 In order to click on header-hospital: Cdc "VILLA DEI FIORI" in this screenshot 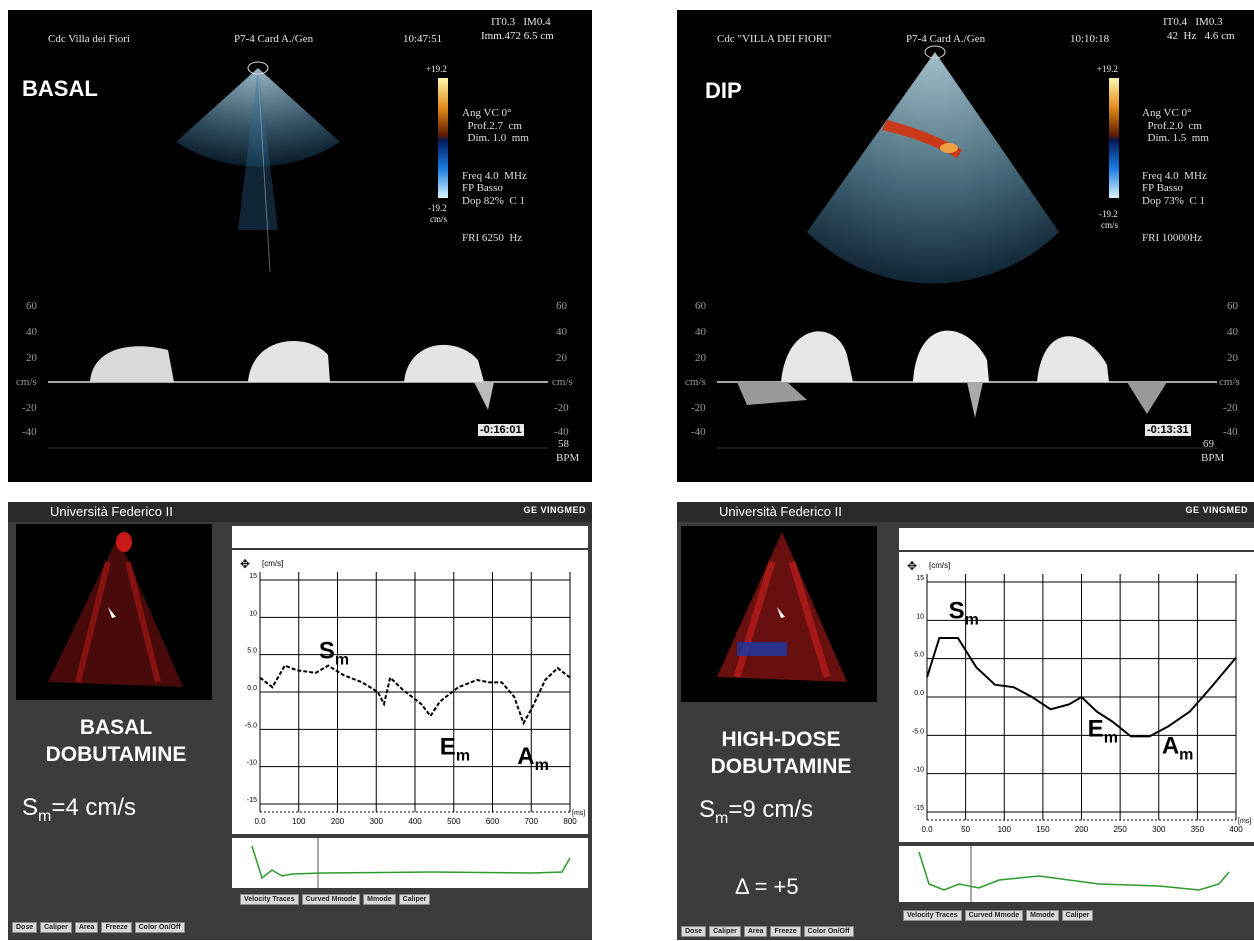, I will do `click(774, 39)`.